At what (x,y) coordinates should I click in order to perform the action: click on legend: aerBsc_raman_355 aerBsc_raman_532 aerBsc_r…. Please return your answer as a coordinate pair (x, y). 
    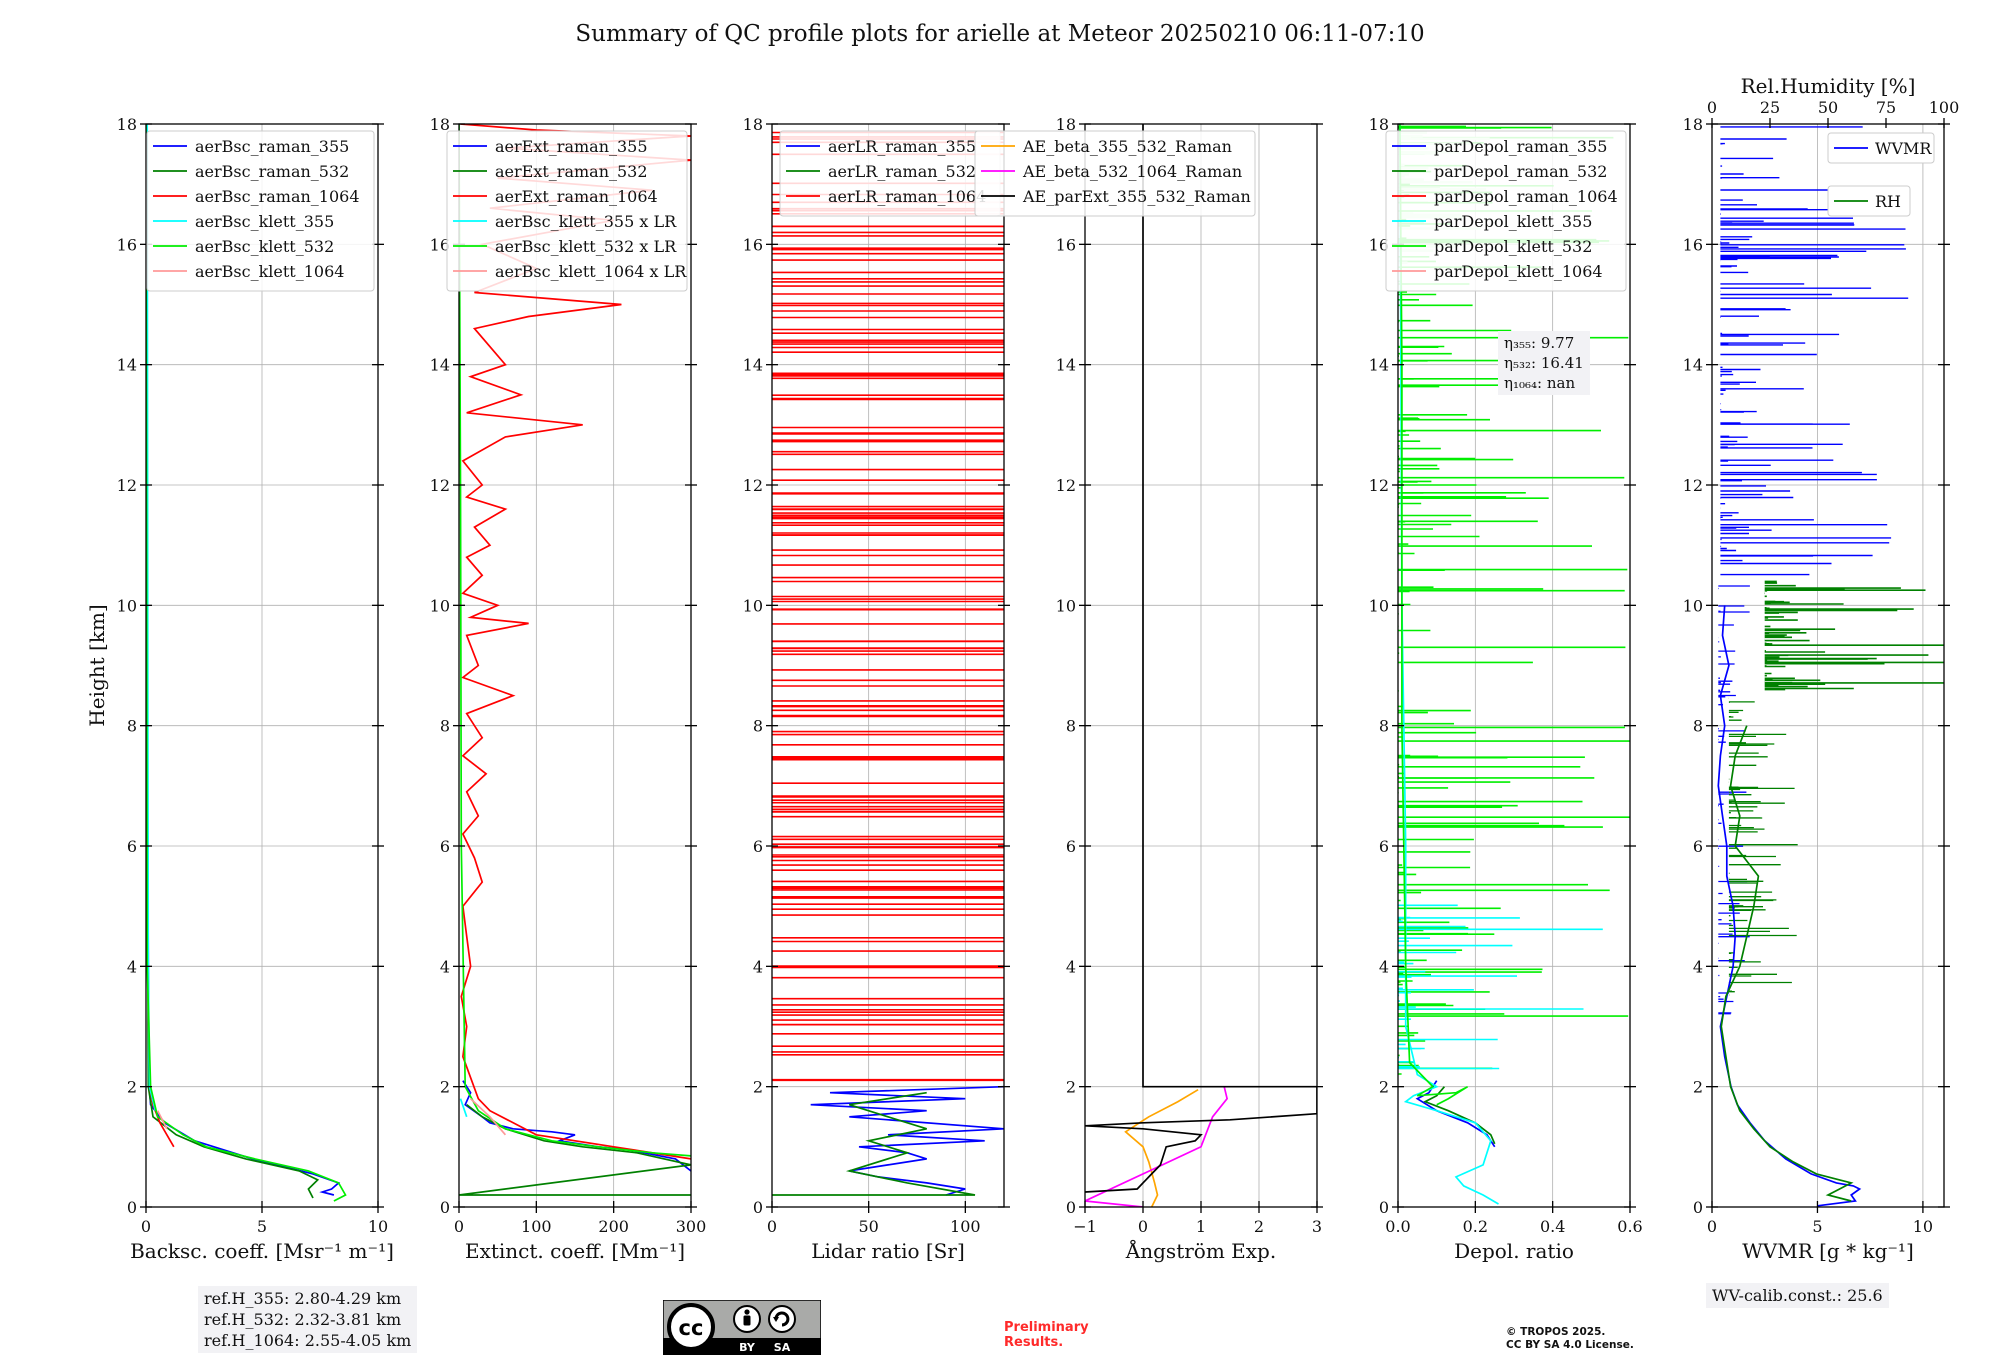
    Looking at the image, I should click on (260, 211).